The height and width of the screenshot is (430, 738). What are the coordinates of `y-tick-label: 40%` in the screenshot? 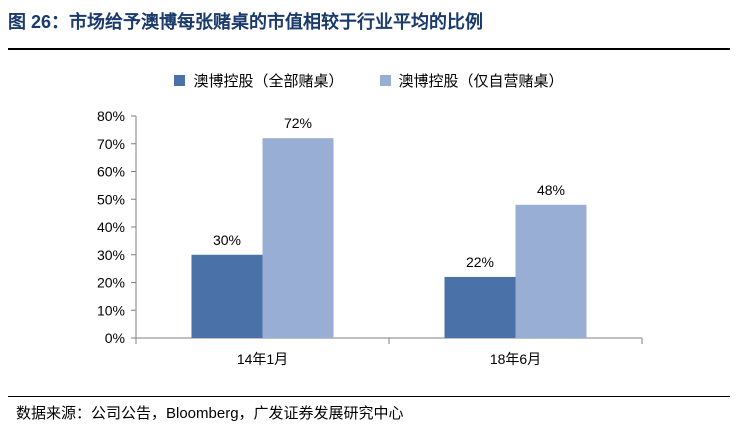 It's located at (111, 227).